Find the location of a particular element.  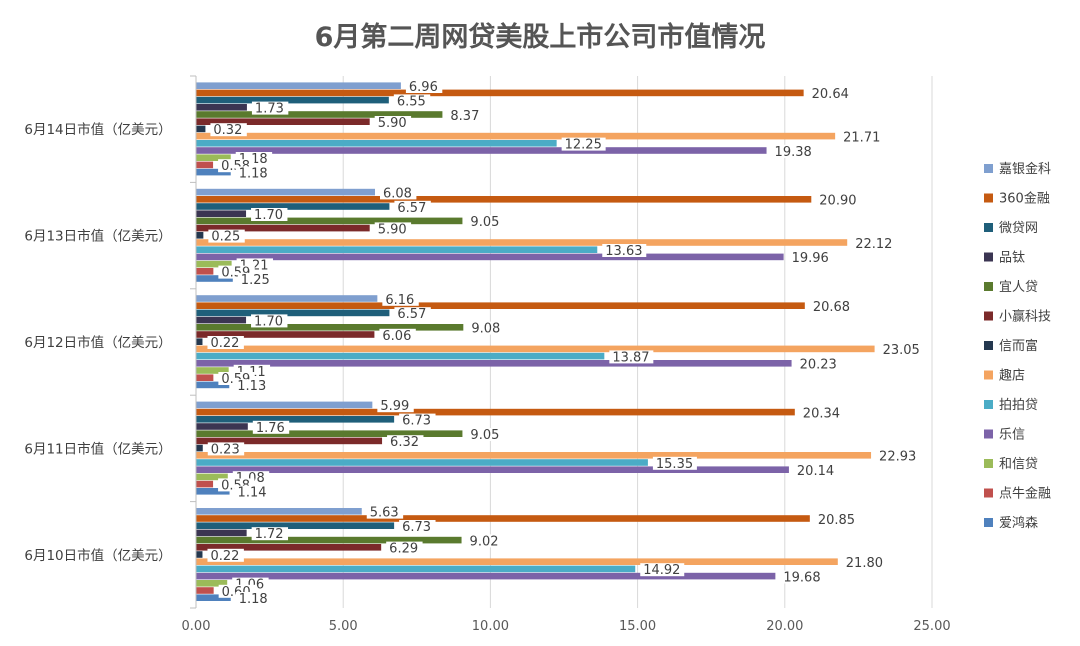

data-label: 20.23 is located at coordinates (818, 365).